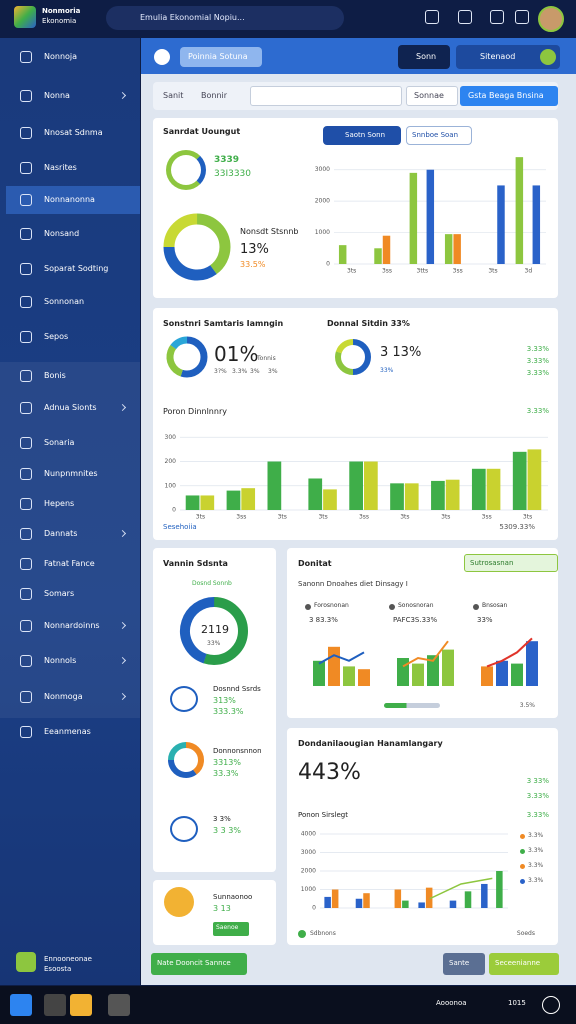  I want to click on header-button-text: Poinnia Sotuna, so click(218, 56).